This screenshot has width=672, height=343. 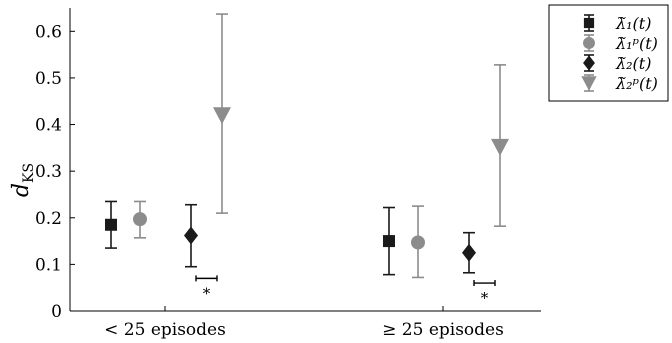 What do you see at coordinates (48, 219) in the screenshot?
I see `y-tick-label: 0.2` at bounding box center [48, 219].